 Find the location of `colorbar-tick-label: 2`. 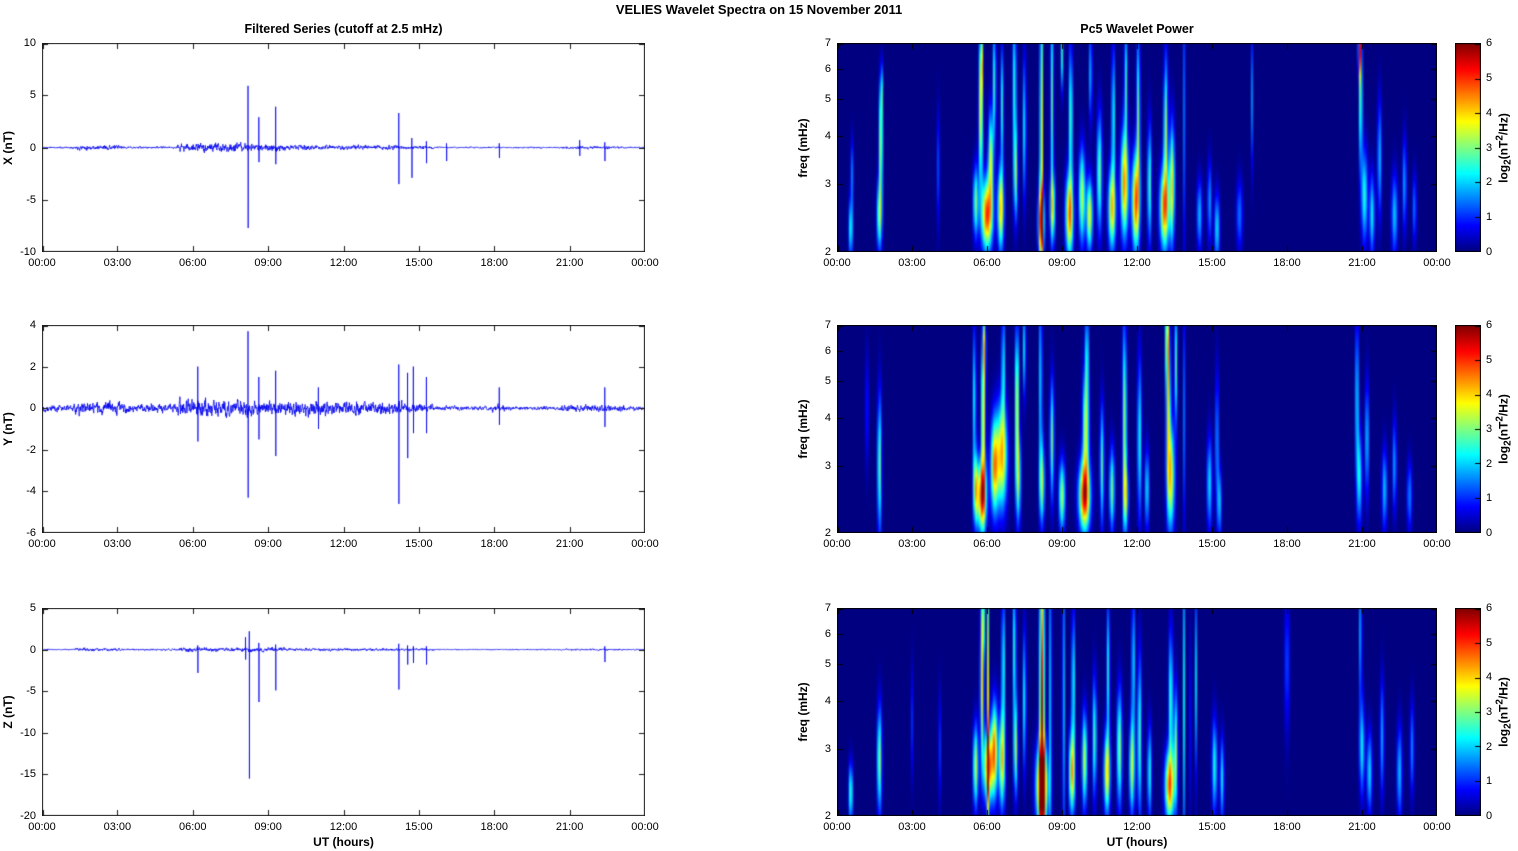

colorbar-tick-label: 2 is located at coordinates (1489, 746).